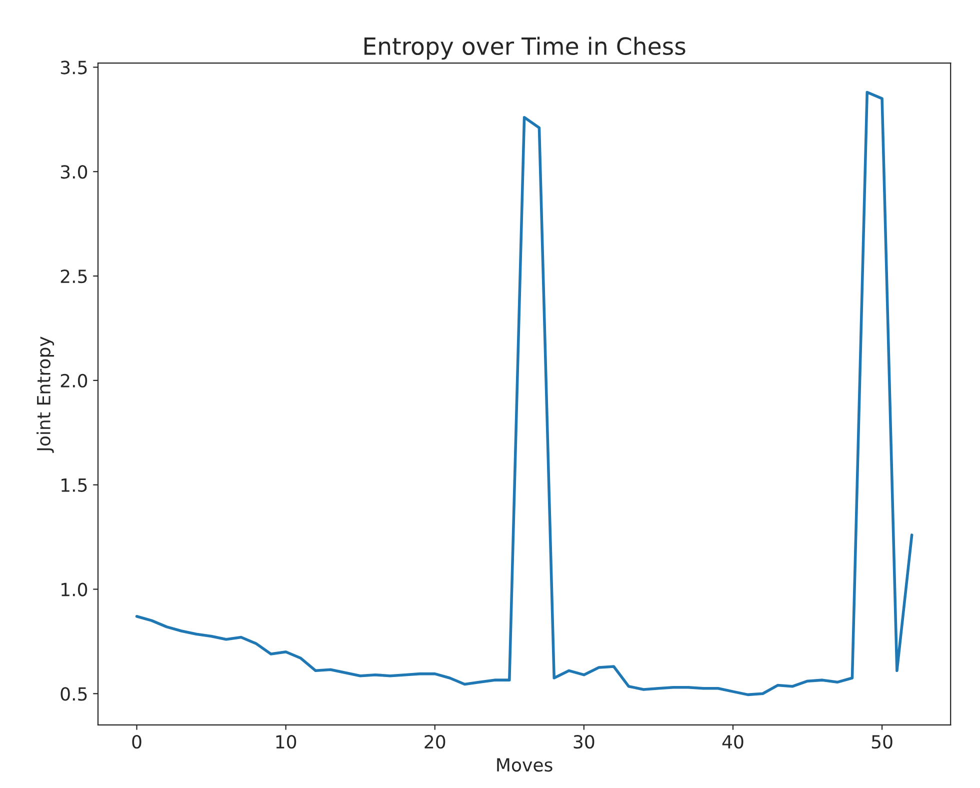  I want to click on y-tick-label: 2.5, so click(73, 276).